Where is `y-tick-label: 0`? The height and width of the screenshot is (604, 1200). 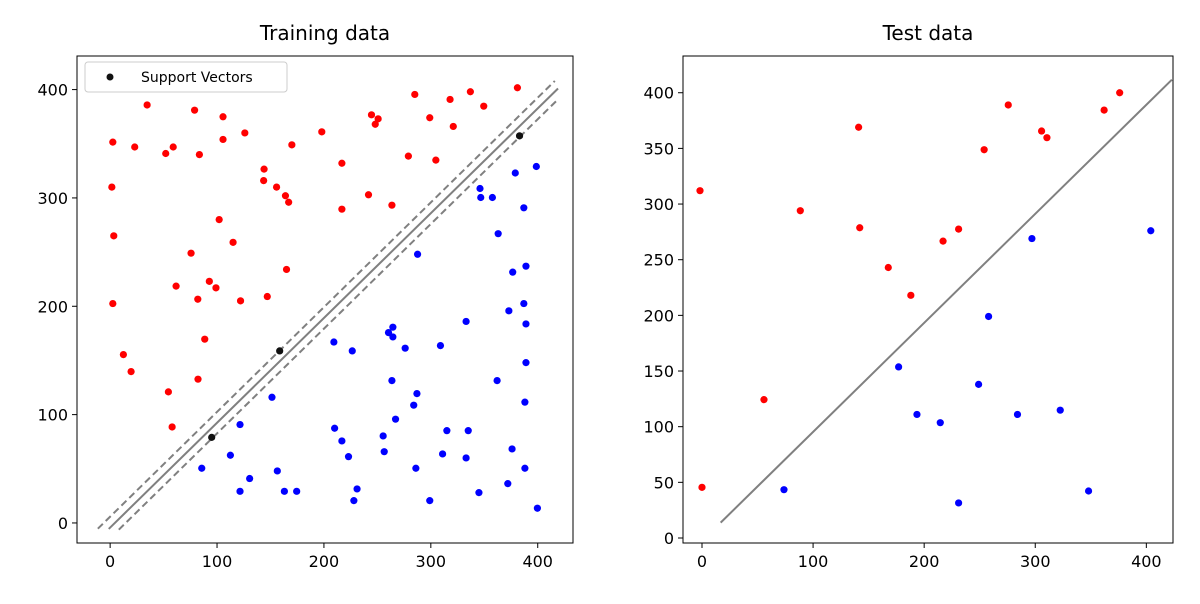
y-tick-label: 0 is located at coordinates (63, 523).